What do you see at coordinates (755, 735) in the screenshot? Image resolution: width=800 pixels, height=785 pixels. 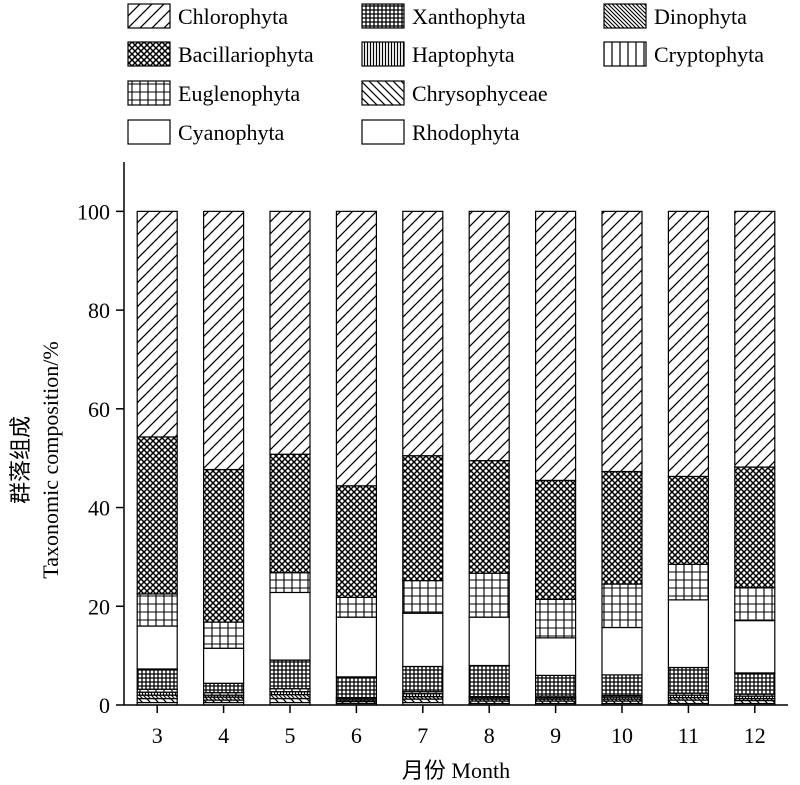 I see `x-tick-label: 12` at bounding box center [755, 735].